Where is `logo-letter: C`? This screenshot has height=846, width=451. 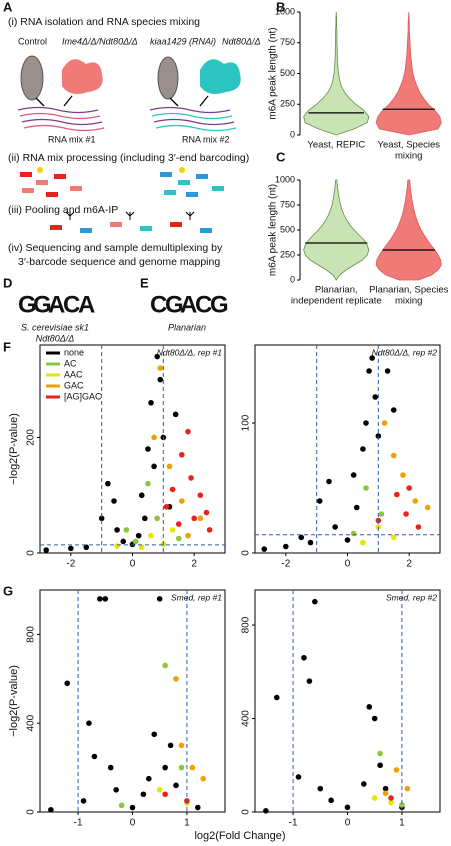
logo-letter: C is located at coordinates (203, 304).